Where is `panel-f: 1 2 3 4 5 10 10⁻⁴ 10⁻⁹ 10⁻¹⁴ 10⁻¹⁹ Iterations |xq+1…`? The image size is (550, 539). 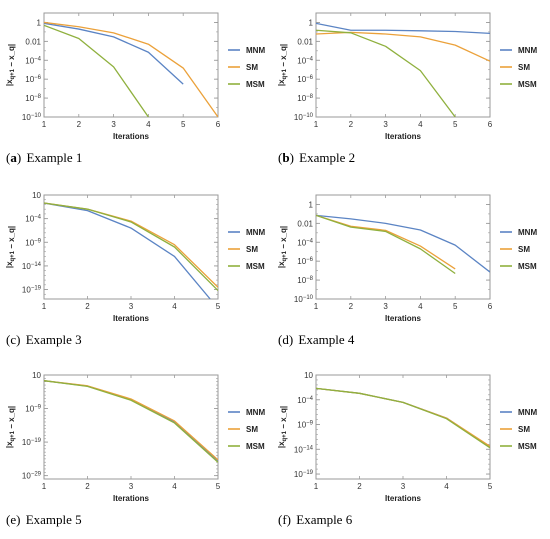 panel-f: 1 2 3 4 5 10 10⁻⁴ 10⁻⁹ 10⁻¹⁴ 10⁻¹⁹ Iterations |xq+1… is located at coordinates (407, 437).